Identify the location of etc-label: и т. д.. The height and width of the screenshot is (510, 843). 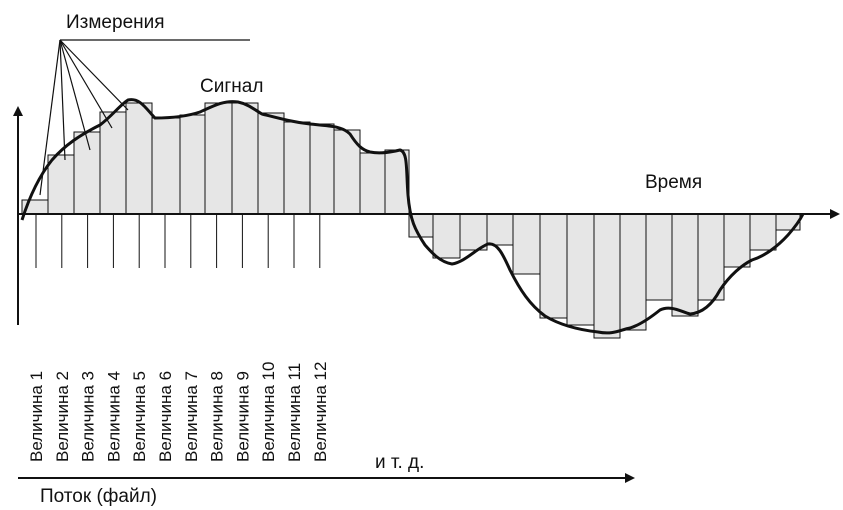
(399, 462).